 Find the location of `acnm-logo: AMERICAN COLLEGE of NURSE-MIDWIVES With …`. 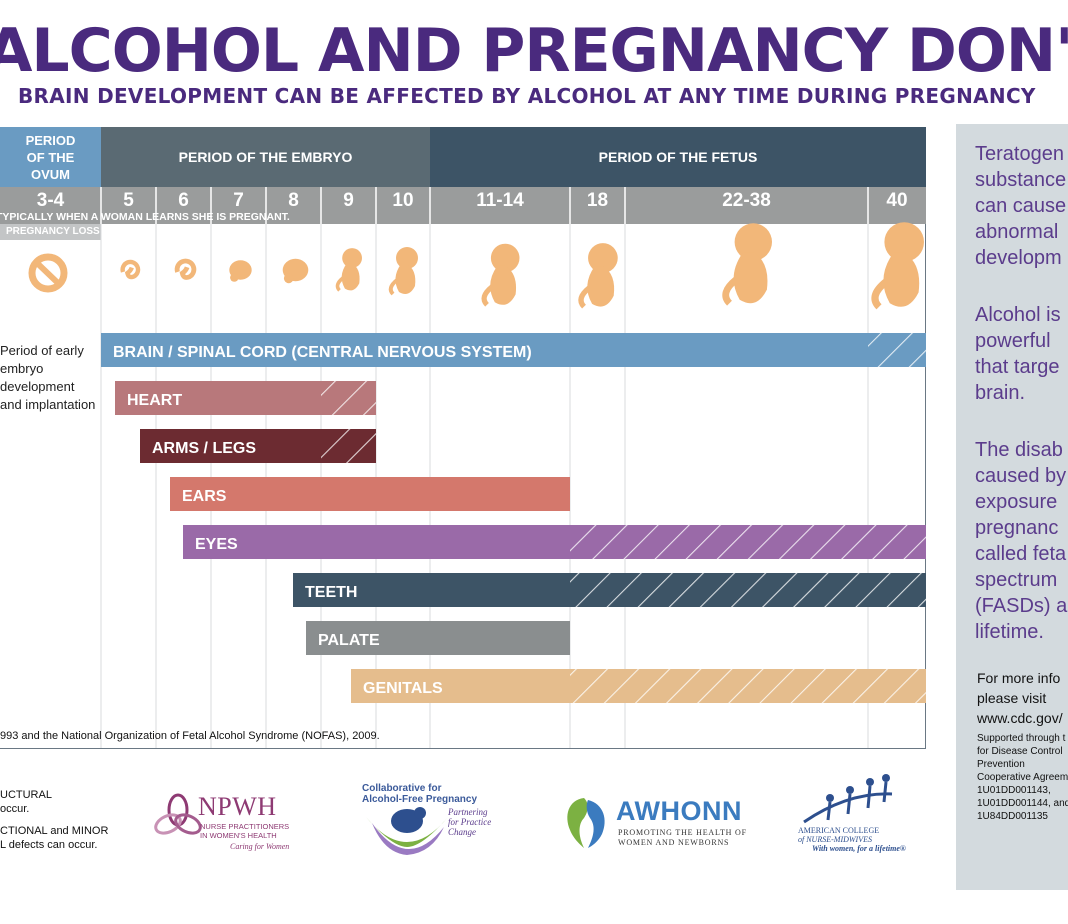

acnm-logo: AMERICAN COLLEGE of NURSE-MIDWIVES With … is located at coordinates (854, 816).